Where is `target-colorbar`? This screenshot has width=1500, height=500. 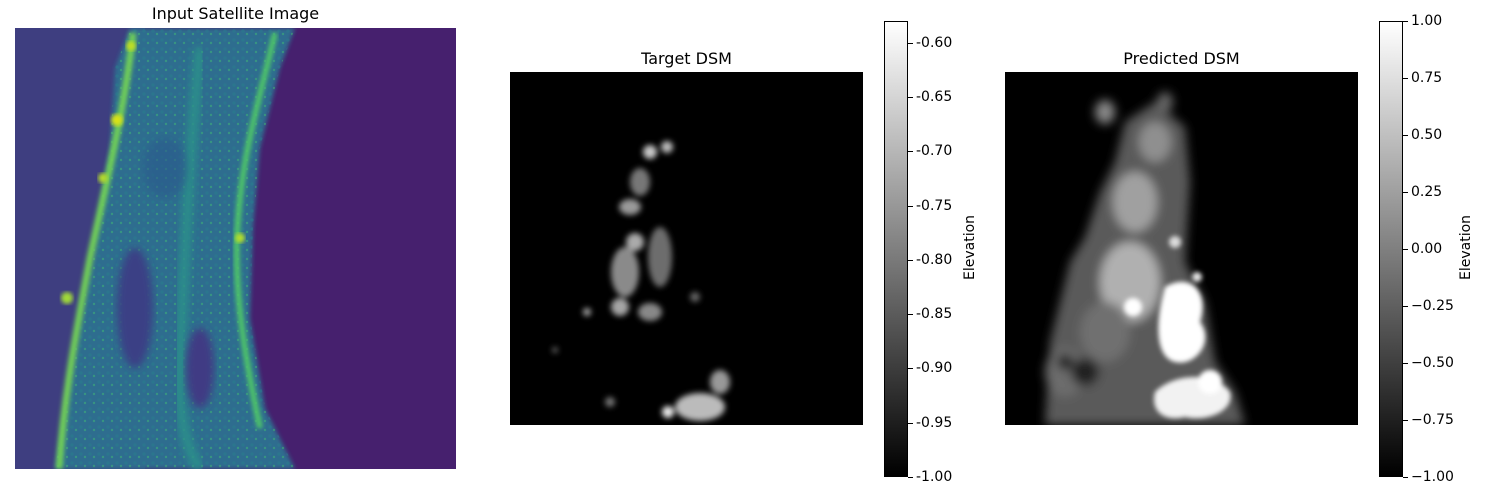 target-colorbar is located at coordinates (896, 249).